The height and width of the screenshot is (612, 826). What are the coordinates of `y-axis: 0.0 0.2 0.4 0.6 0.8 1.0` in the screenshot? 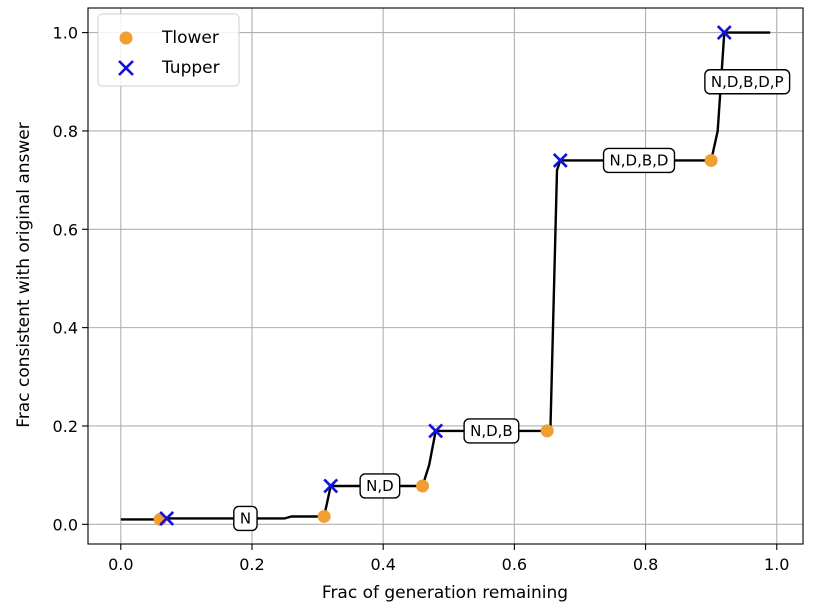 It's located at (70, 279).